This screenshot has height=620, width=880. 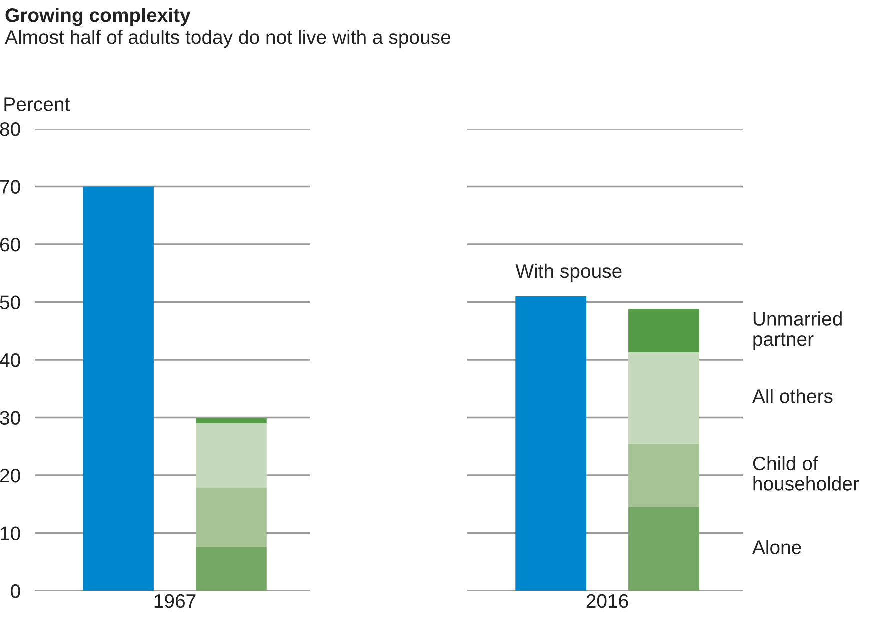 What do you see at coordinates (798, 331) in the screenshot?
I see `text: Unmarried partner` at bounding box center [798, 331].